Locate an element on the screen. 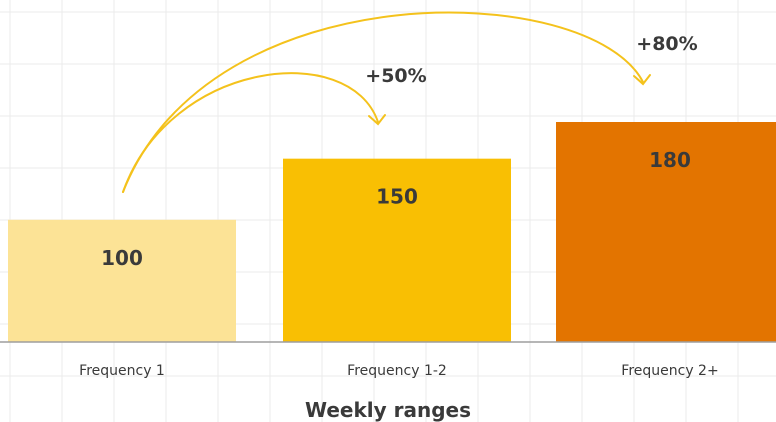  bar-value-label: 150 is located at coordinates (397, 197).